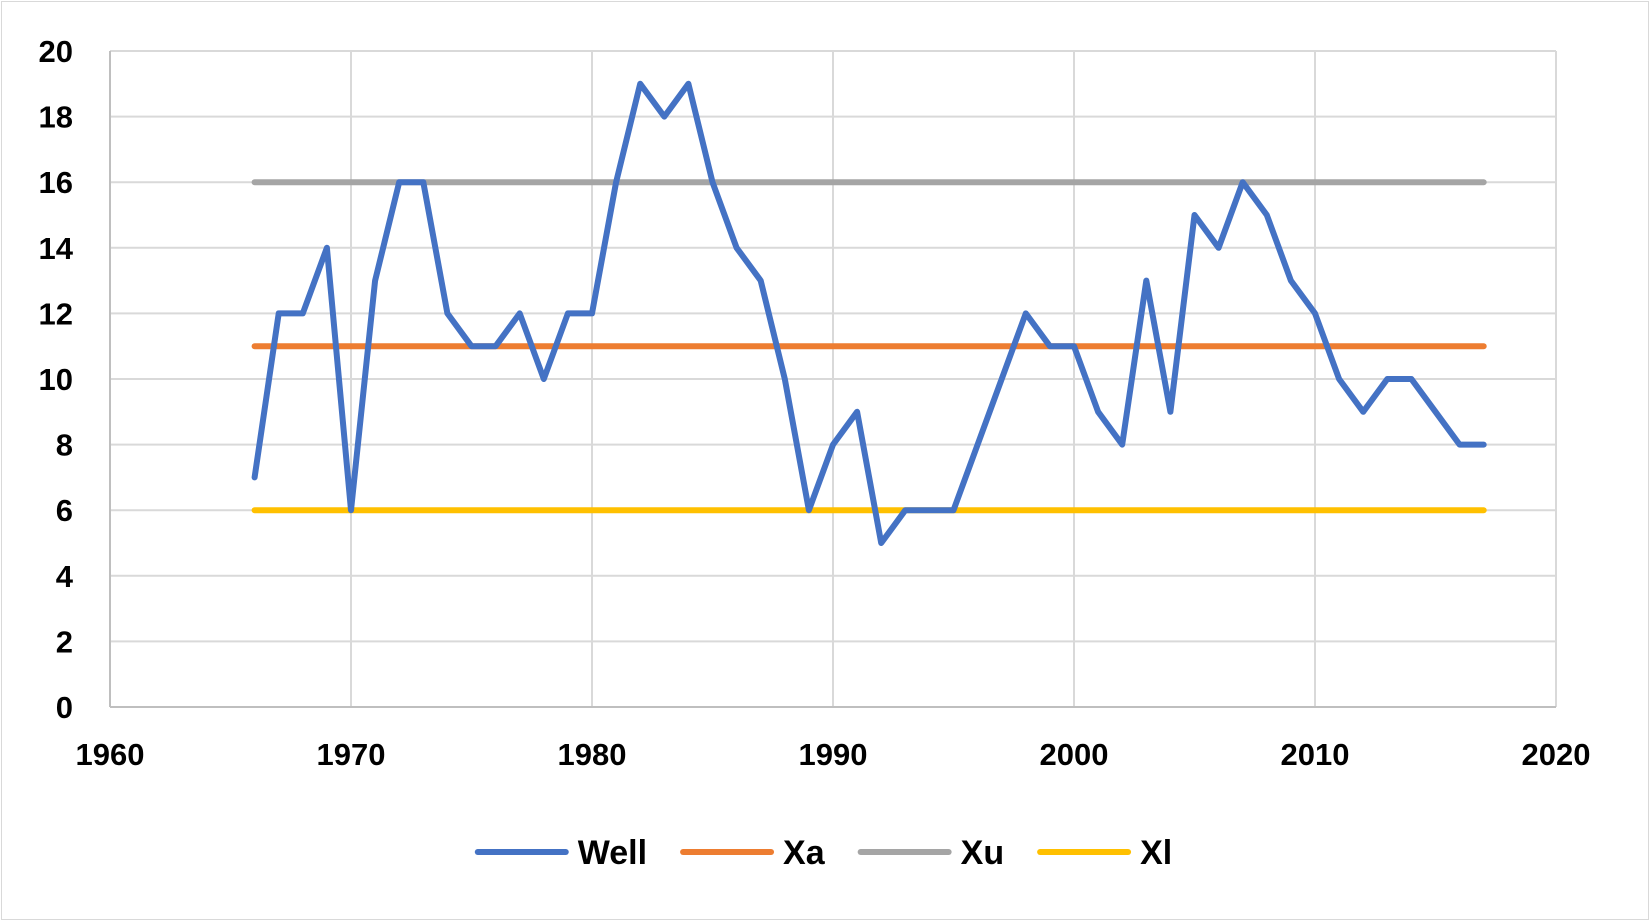  Describe the element at coordinates (1074, 754) in the screenshot. I see `x-tick-label: 2000` at that location.